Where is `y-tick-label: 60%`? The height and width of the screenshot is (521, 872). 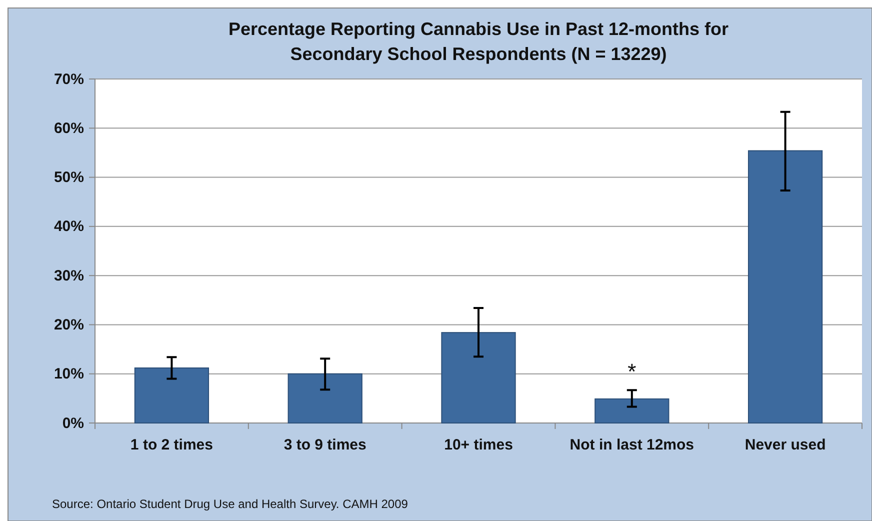 y-tick-label: 60% is located at coordinates (69, 128).